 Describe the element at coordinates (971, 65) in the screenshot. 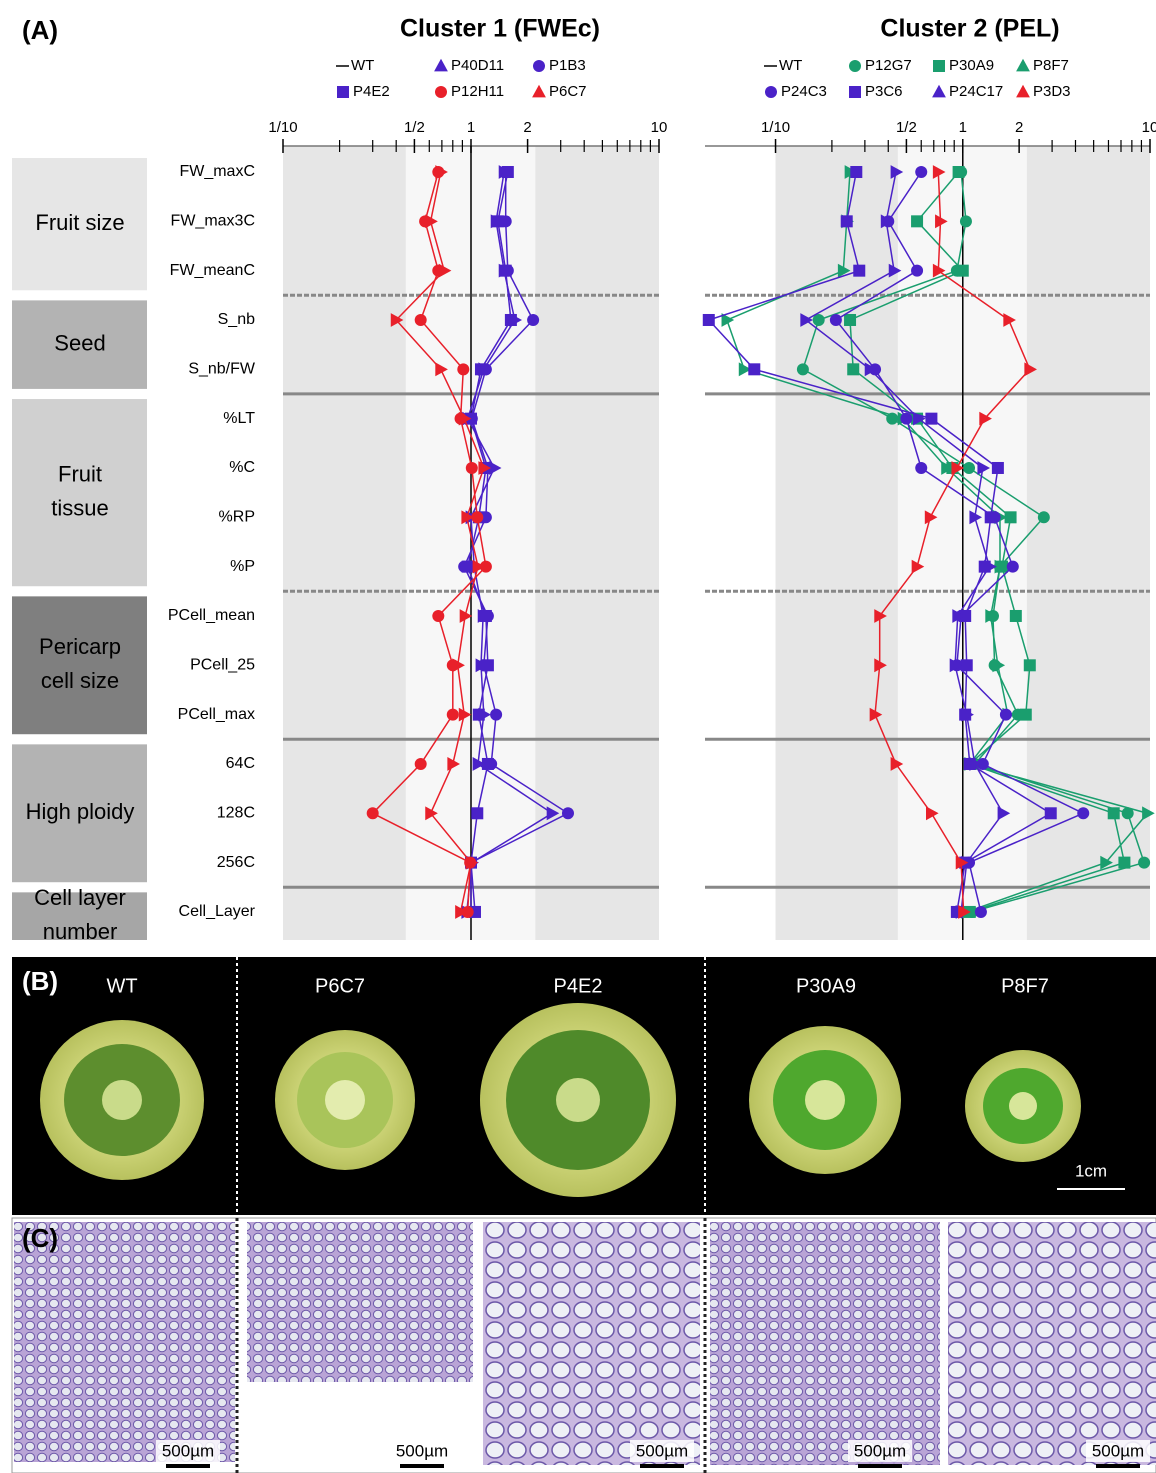

I see `legend-label: P30A9` at that location.